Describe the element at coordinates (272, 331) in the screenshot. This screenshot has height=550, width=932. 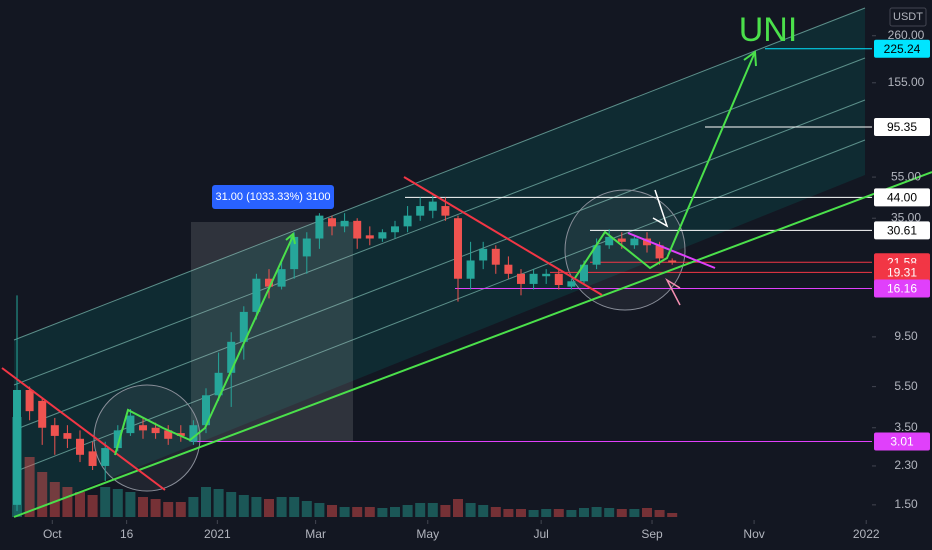
I see `measure-box` at that location.